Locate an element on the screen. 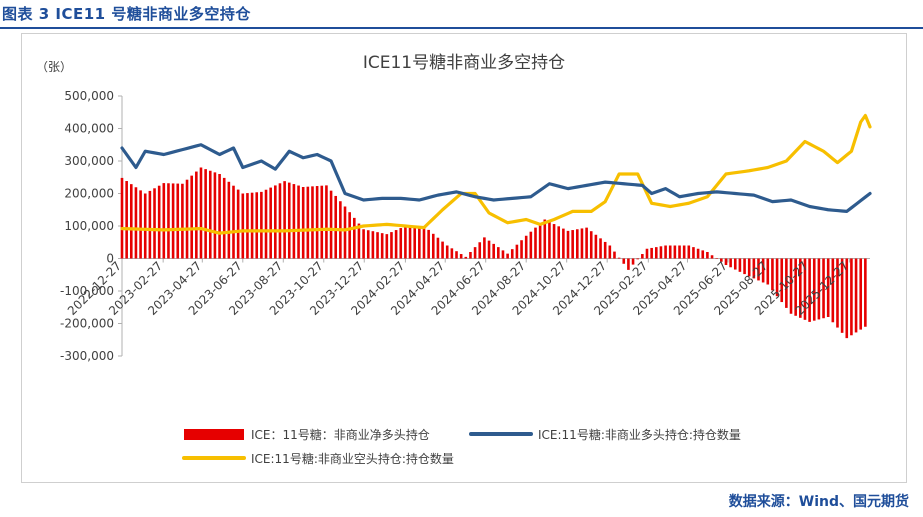  legend-swatch-net is located at coordinates (214, 434).